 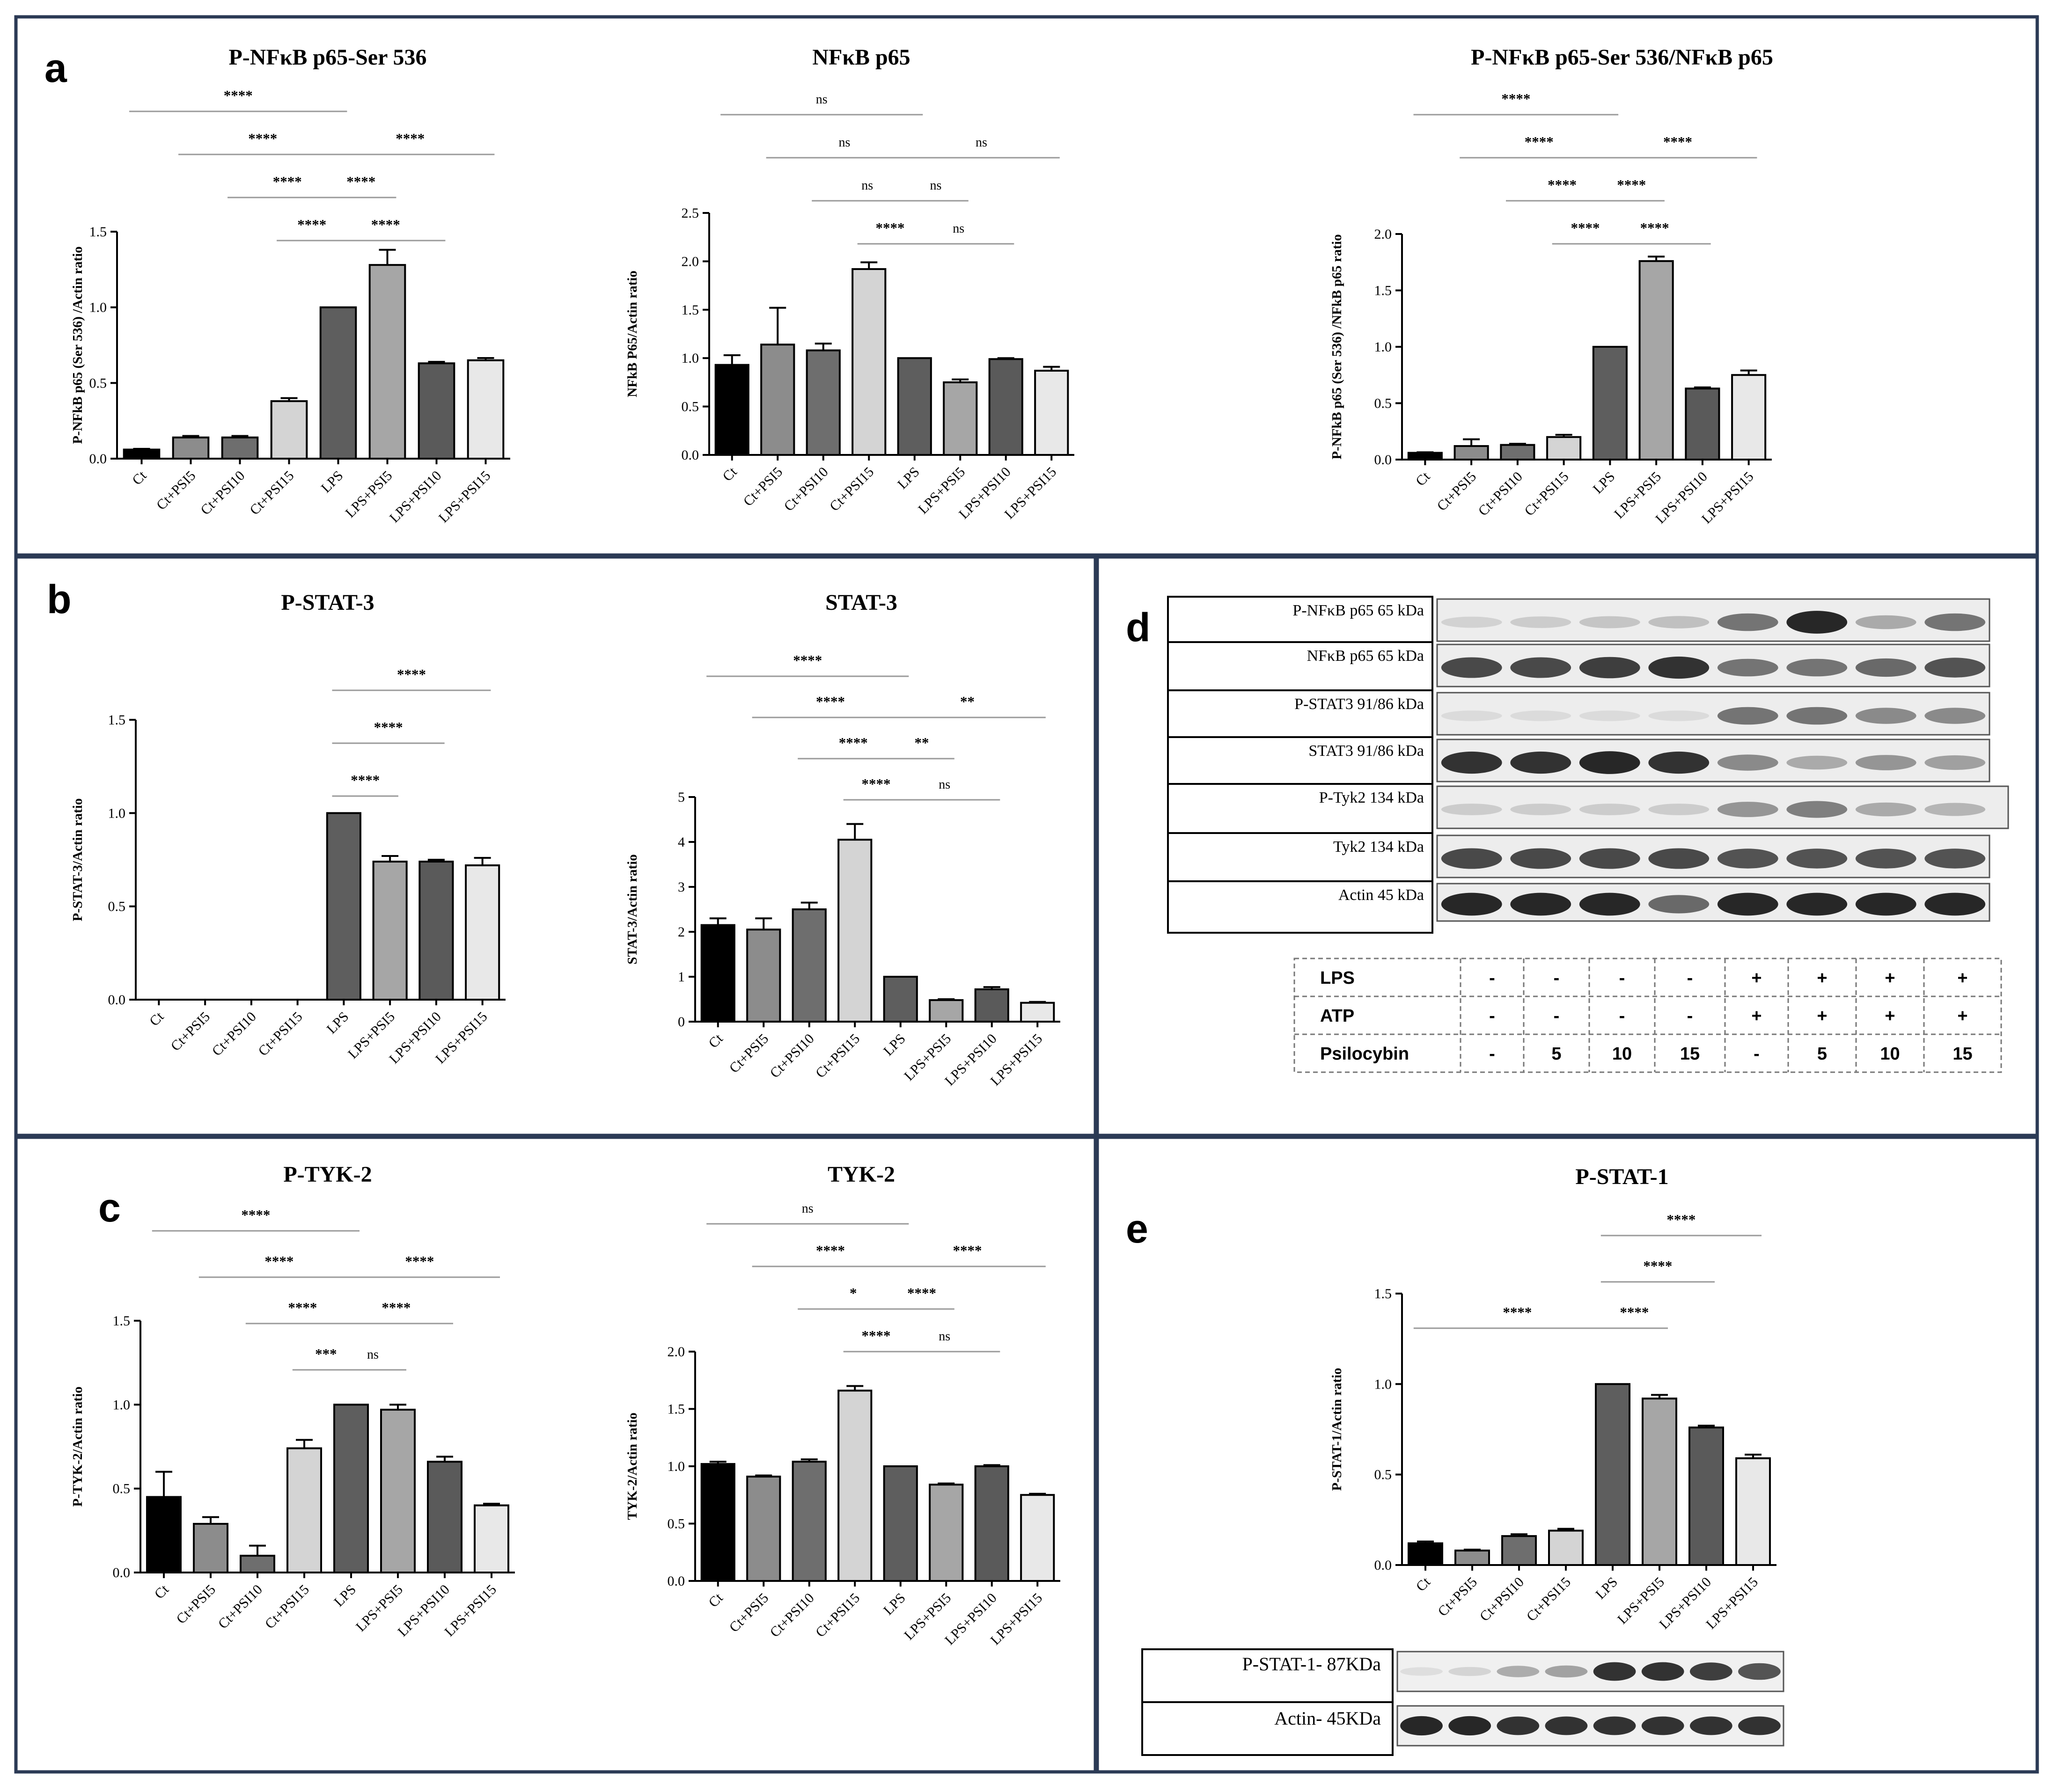 I want to click on y-axis-label: TYK-2/Actin ratio, so click(x=632, y=1466).